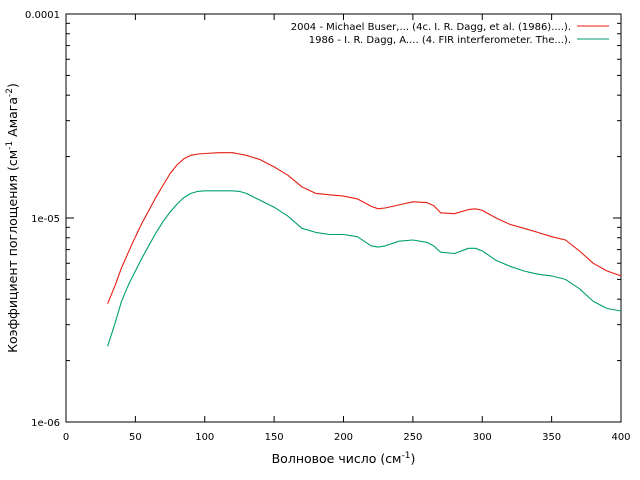 The image size is (640, 480). I want to click on x-tick-label: 250, so click(412, 437).